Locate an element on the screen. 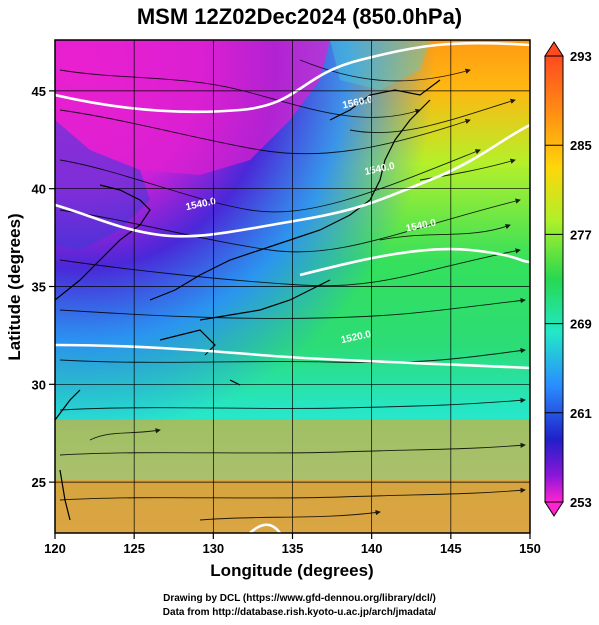  x-tick-label: 130 is located at coordinates (213, 548).